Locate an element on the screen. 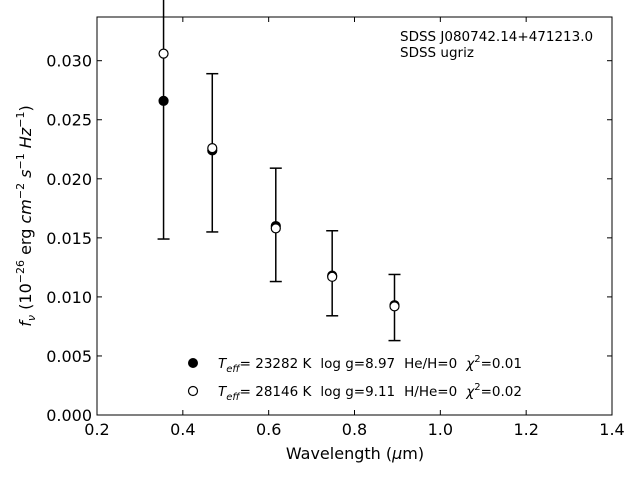 Image resolution: width=640 pixels, height=480 pixels. annotation-object-name: SDSS J080742.14+471213.0 is located at coordinates (496, 37).